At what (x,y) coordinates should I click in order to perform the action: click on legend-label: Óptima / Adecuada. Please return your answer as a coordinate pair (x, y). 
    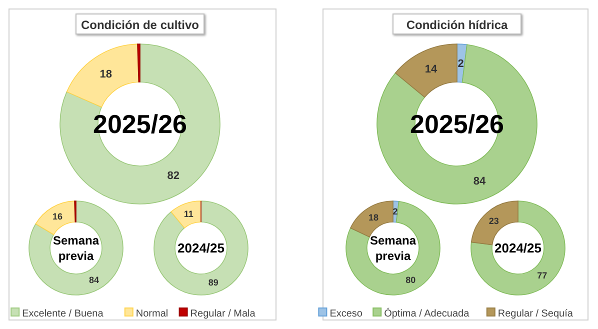
    Looking at the image, I should click on (427, 314).